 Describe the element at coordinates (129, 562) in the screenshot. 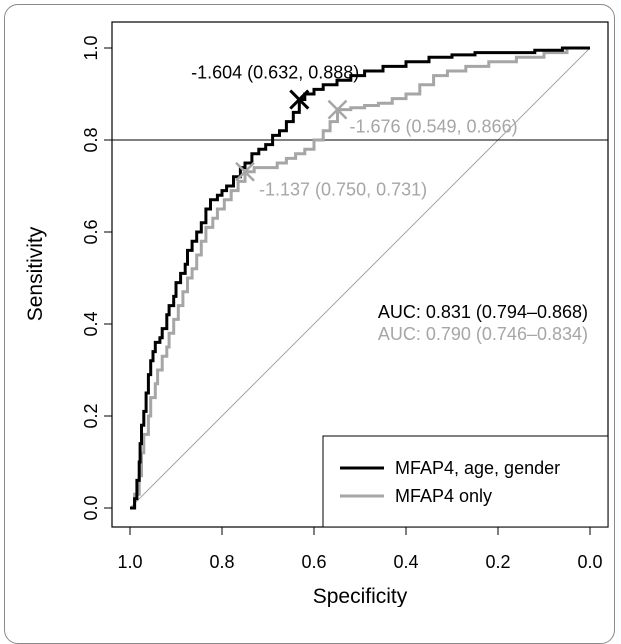

I see `x-tick-label: 1.0` at that location.